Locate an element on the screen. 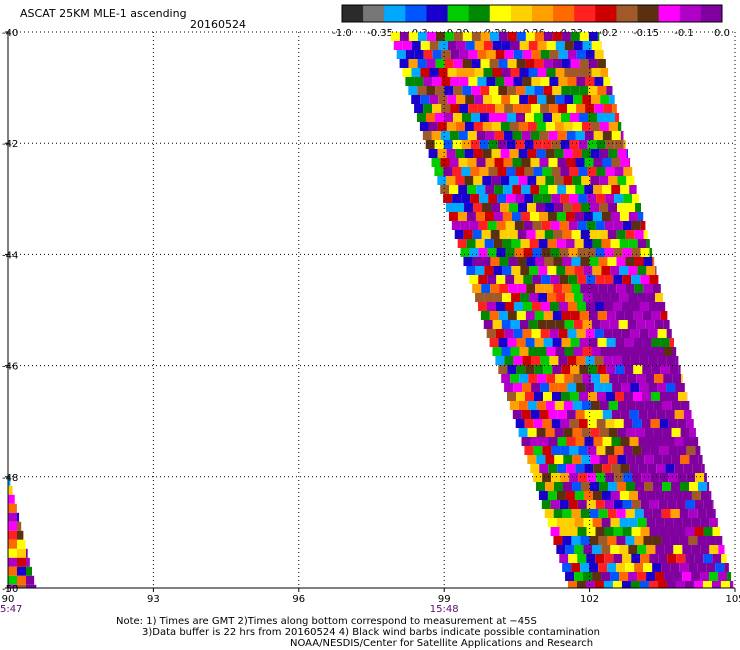  colorbar-tick-label: -0.15 is located at coordinates (646, 33).